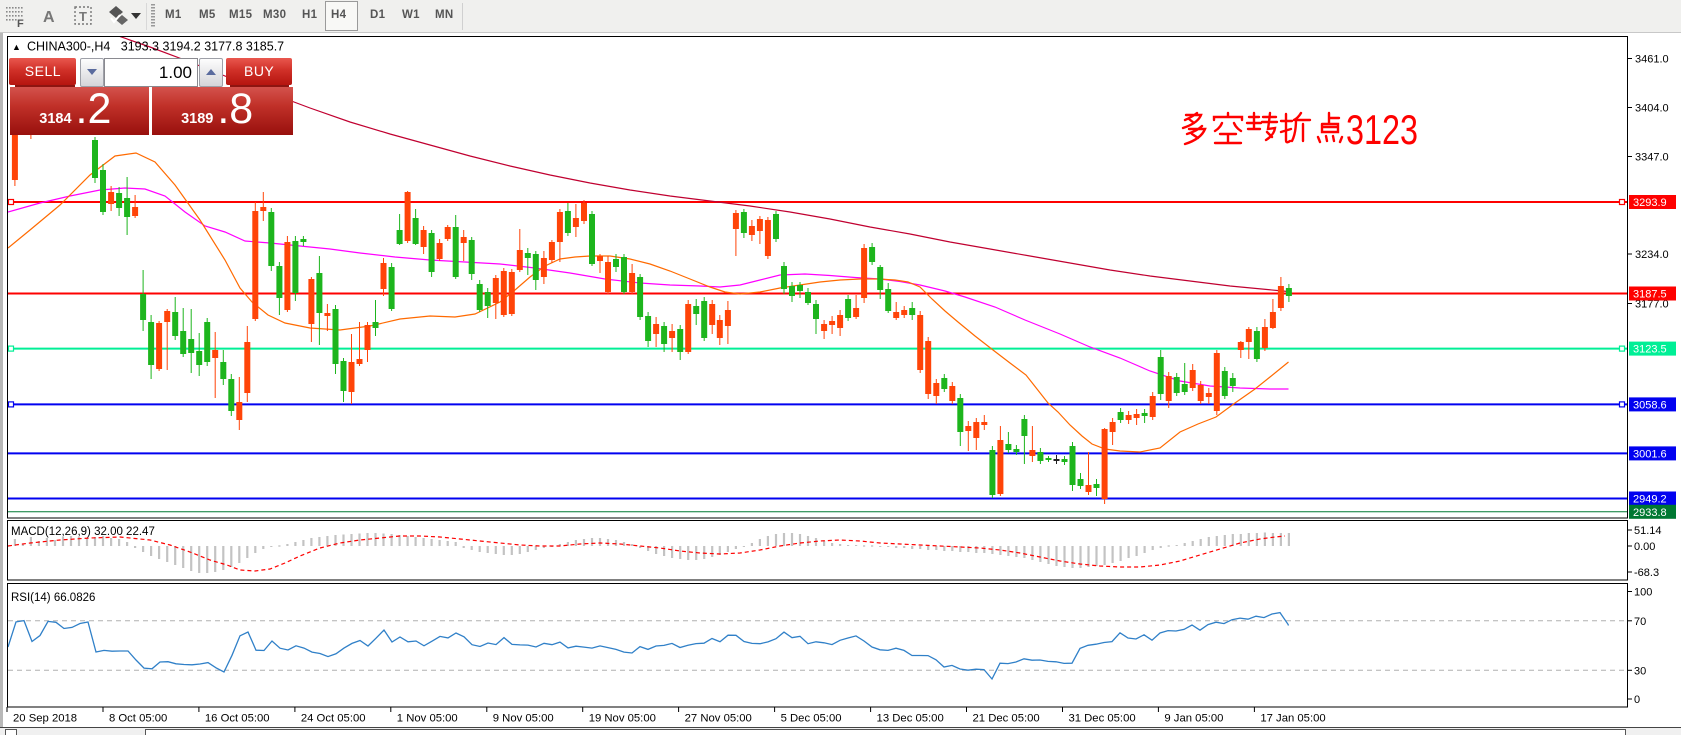 The height and width of the screenshot is (735, 1681). I want to click on svg-text: RSI(14) 66.0826, so click(53, 598).